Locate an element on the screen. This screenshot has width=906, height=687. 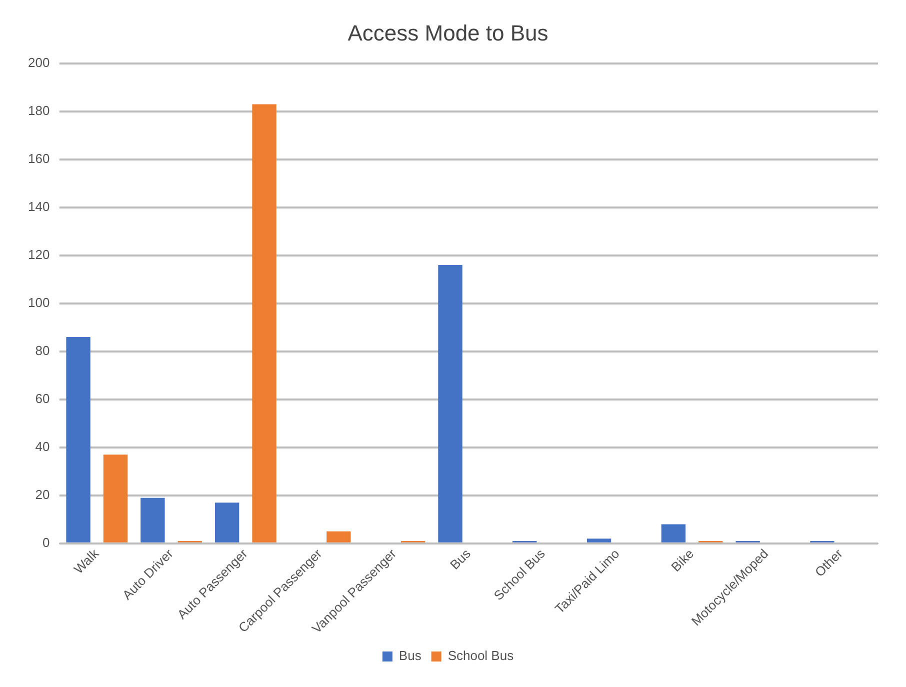
chart-title: Access Mode to Bus is located at coordinates (448, 33).